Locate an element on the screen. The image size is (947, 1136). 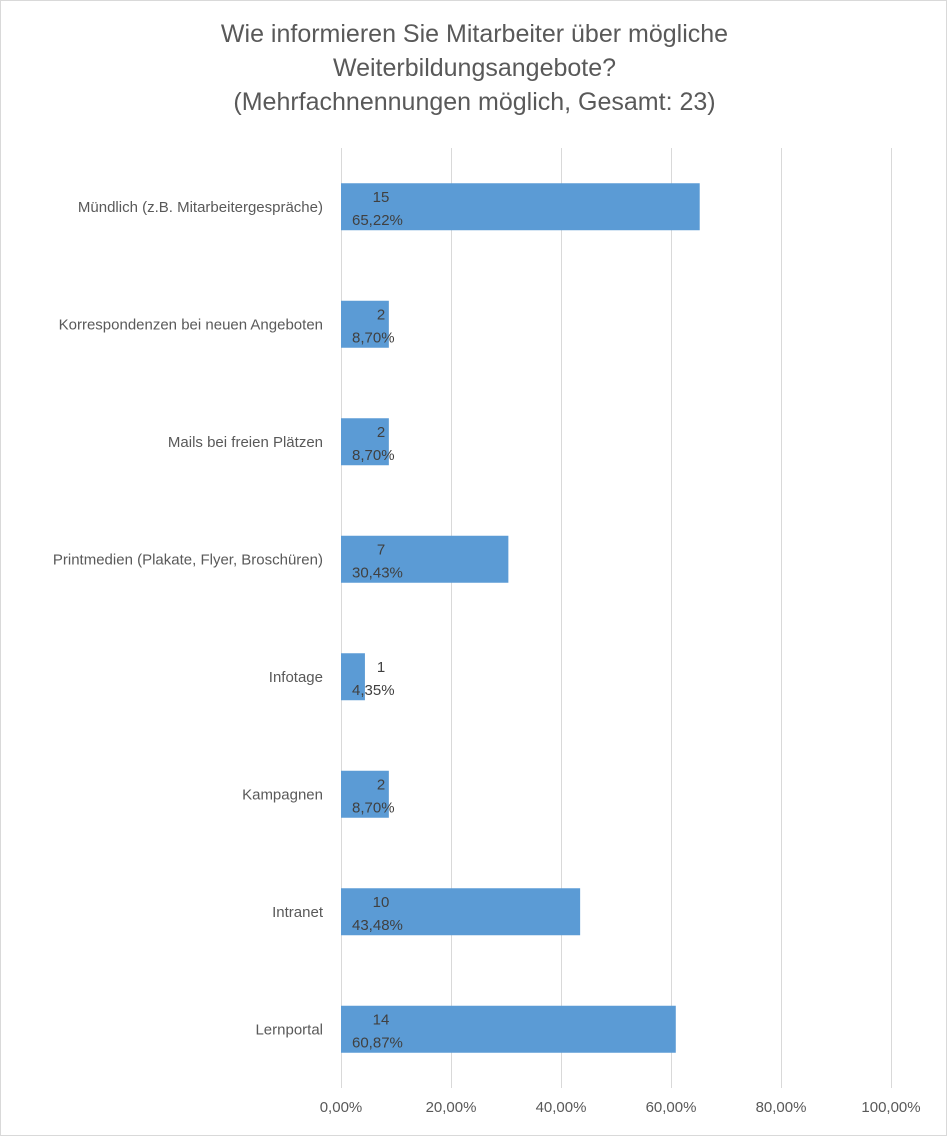
chart-title-line-3: (Mehrfachnennungen möglich, Gesamt: 23) is located at coordinates (474, 102).